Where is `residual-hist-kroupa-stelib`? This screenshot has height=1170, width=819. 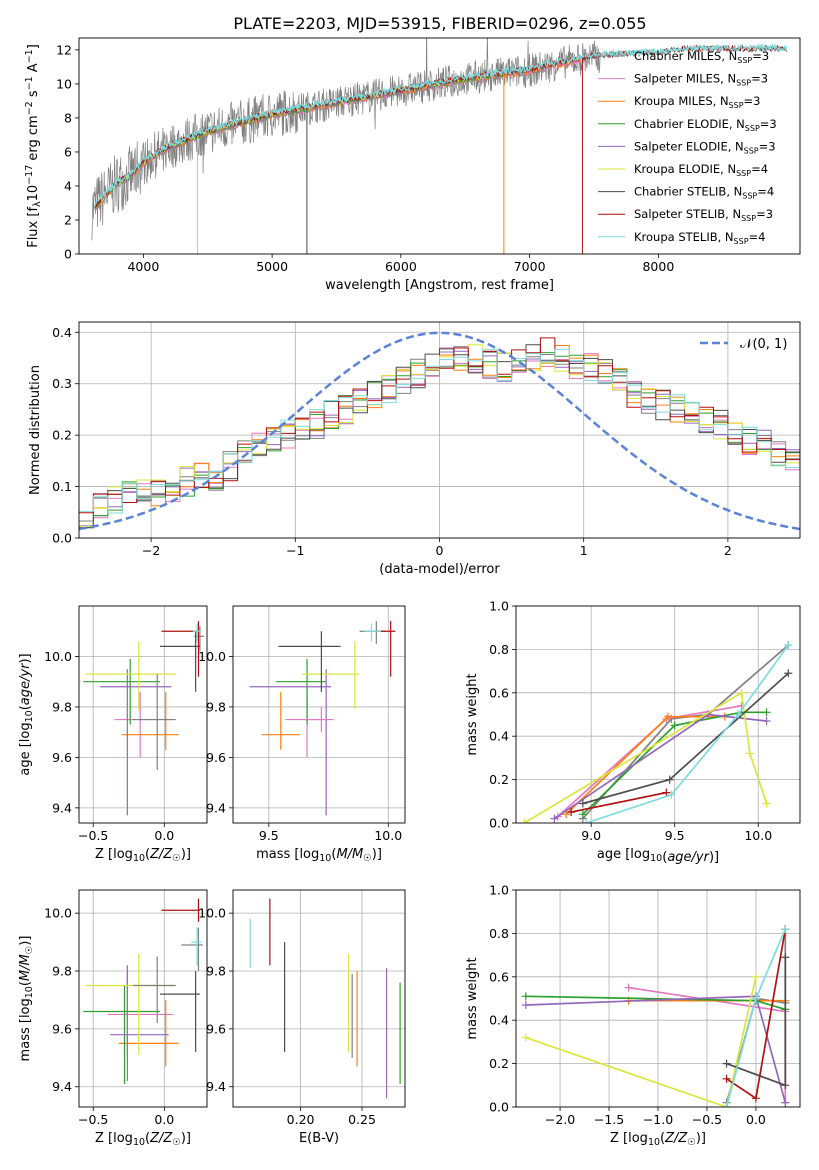 residual-hist-kroupa-stelib is located at coordinates (439, 431).